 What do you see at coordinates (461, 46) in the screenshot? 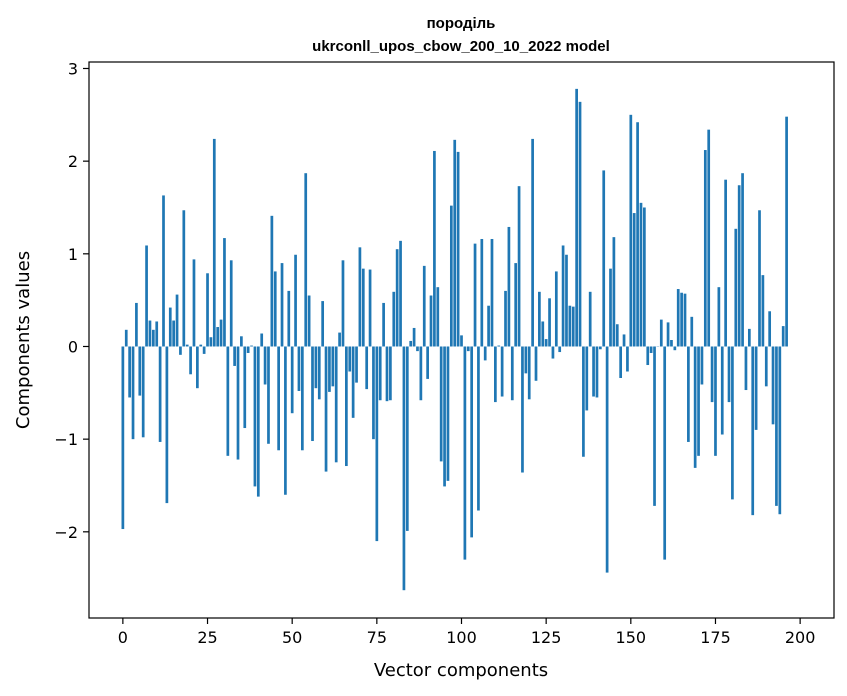
I see `chart-subtitle: ukrconll_upos_cbow_200_10_2022 model` at bounding box center [461, 46].